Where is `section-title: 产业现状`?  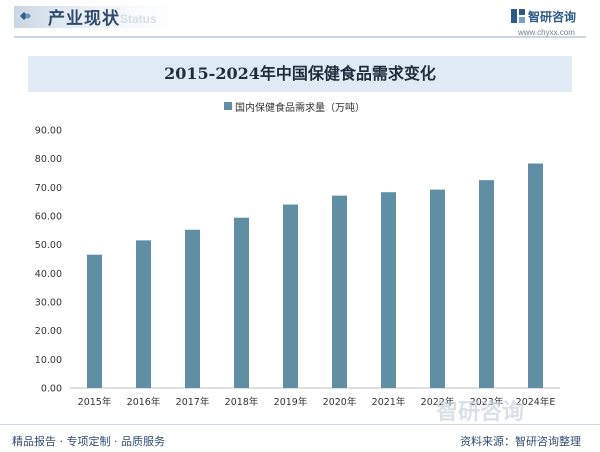
section-title: 产业现状 is located at coordinates (84, 19).